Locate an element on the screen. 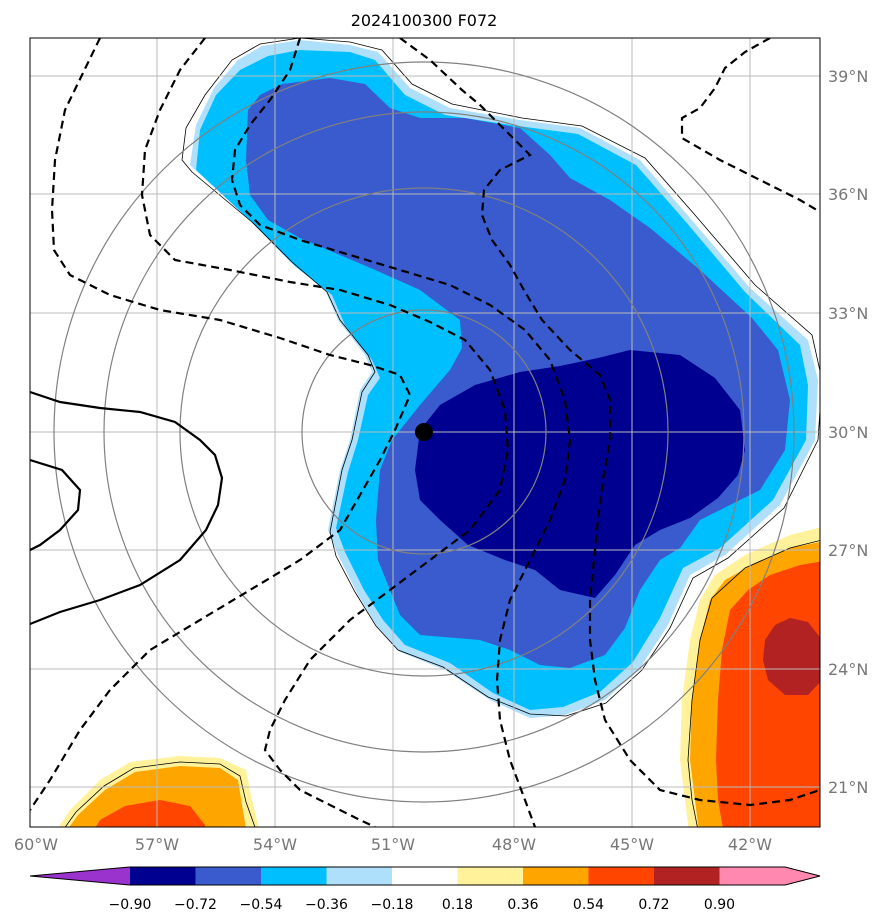  lat-label-21n: 21°N is located at coordinates (848, 787).